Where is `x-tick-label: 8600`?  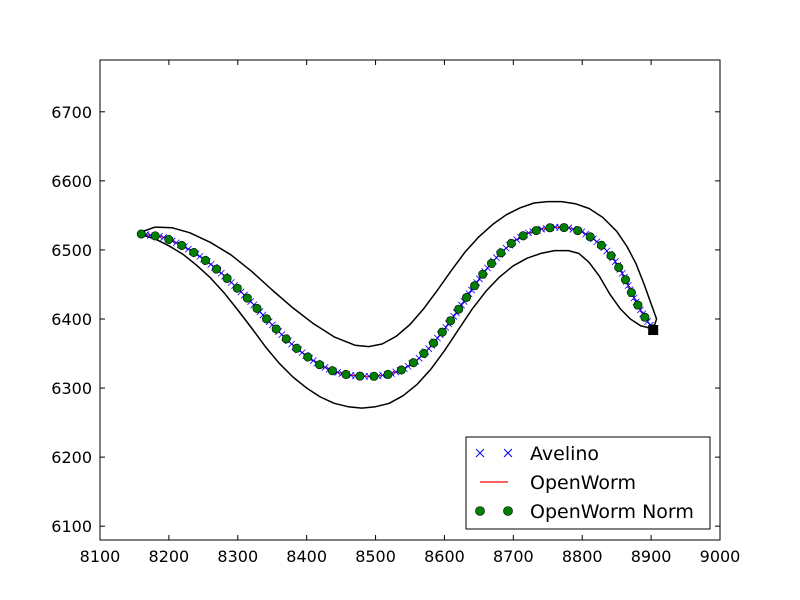 x-tick-label: 8600 is located at coordinates (444, 556).